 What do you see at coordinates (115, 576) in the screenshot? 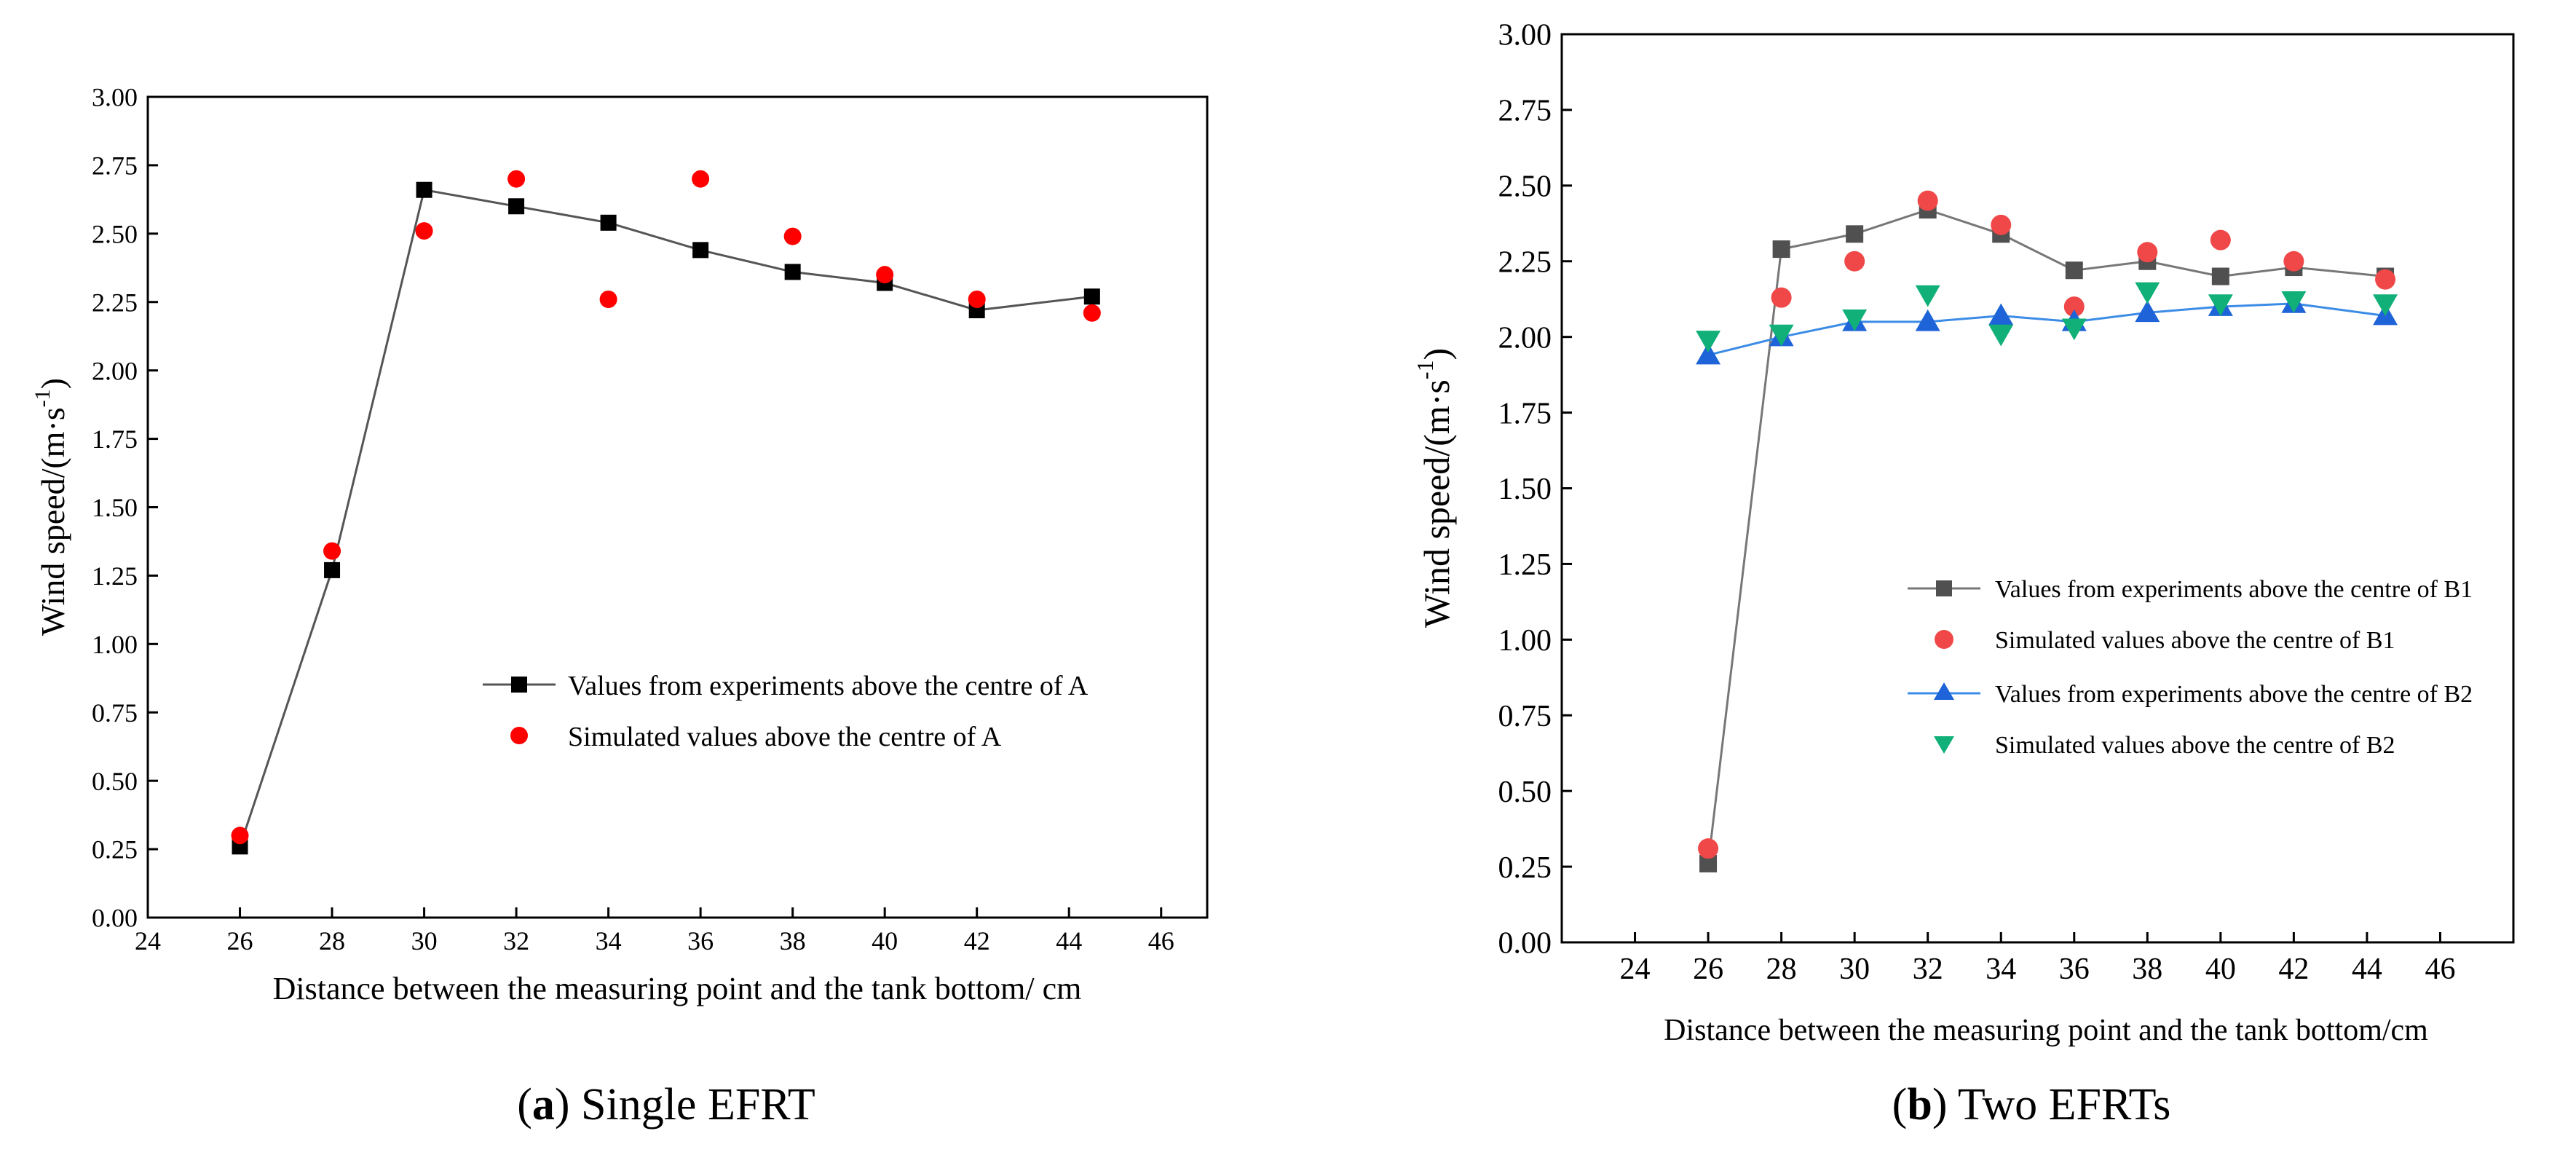
I see `y-tick-label-a: 1.25` at bounding box center [115, 576].